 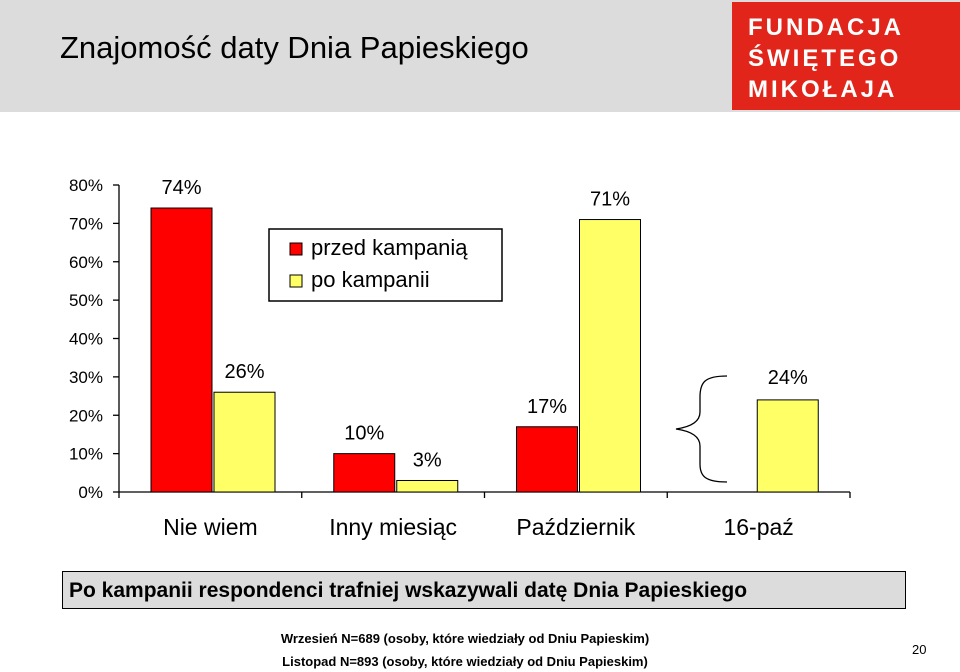 What do you see at coordinates (919, 649) in the screenshot?
I see `page-number: 20` at bounding box center [919, 649].